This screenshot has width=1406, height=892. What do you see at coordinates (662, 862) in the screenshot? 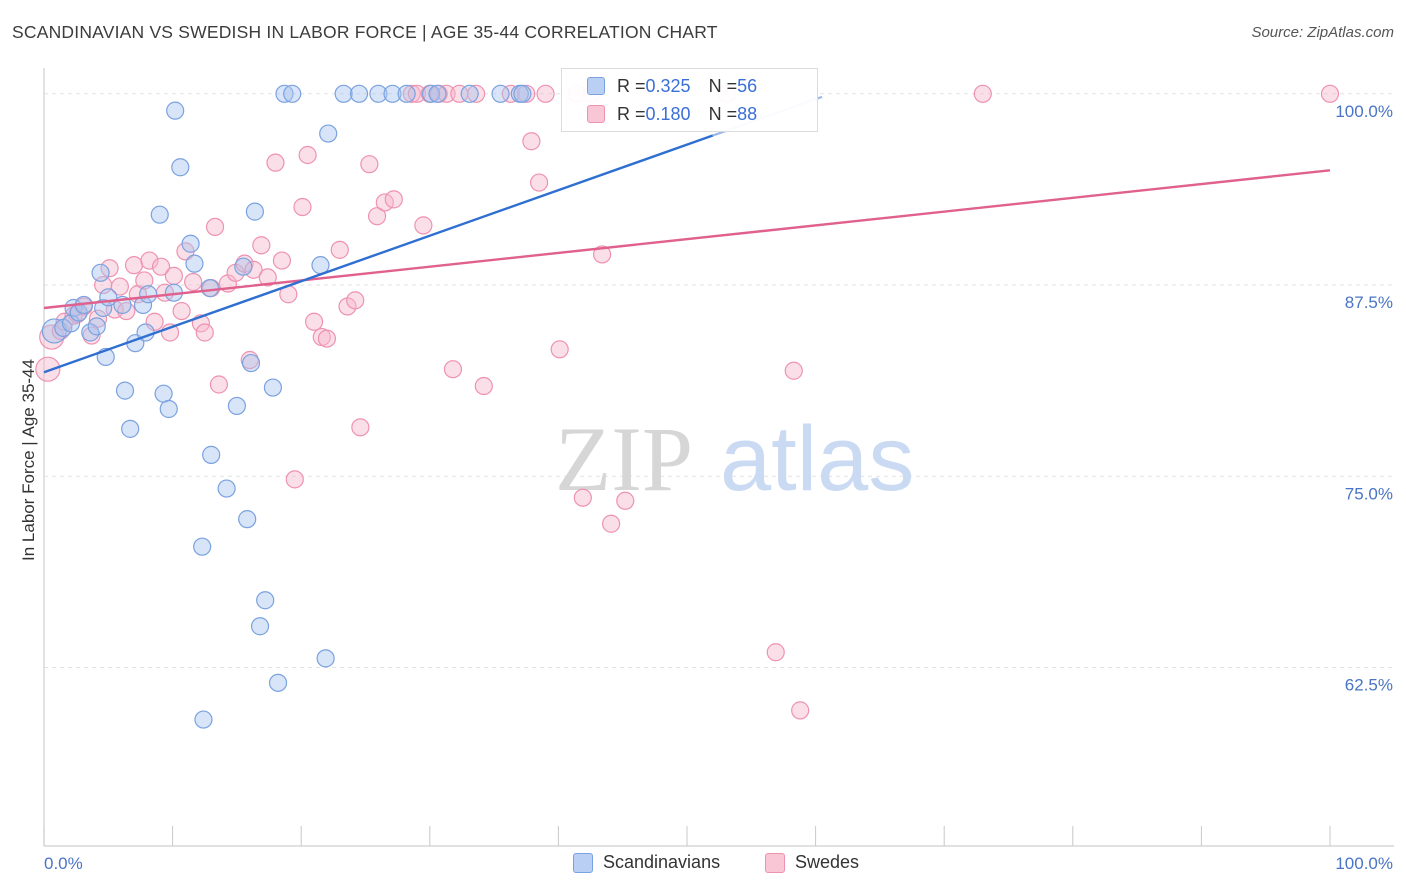
I see `legend-label: Scandinavians` at bounding box center [662, 862].